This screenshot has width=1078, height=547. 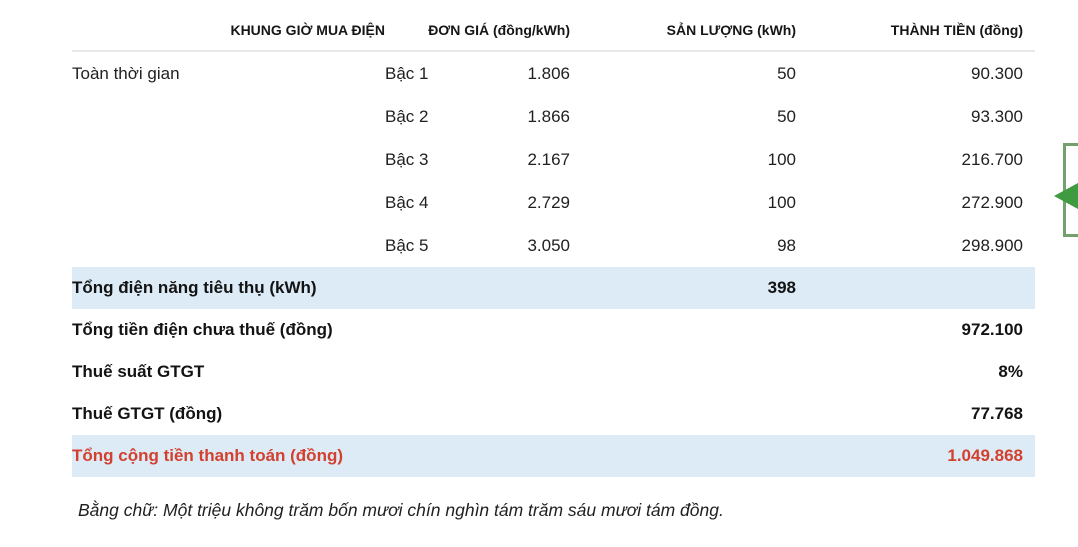 What do you see at coordinates (138, 371) in the screenshot?
I see `summary-label: Thuế suất GTGT` at bounding box center [138, 371].